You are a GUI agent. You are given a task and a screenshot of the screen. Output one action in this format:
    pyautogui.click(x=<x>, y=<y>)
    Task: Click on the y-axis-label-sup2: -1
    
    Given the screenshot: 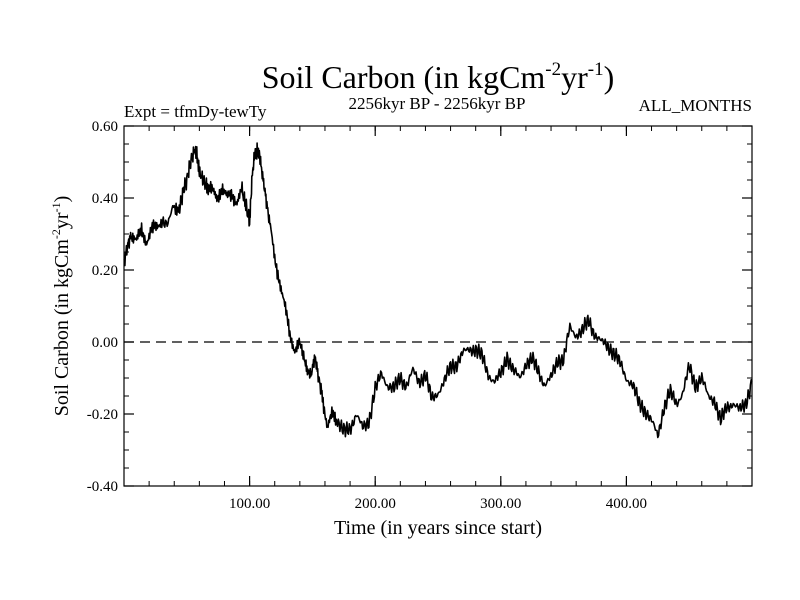 What is the action you would take?
    pyautogui.click(x=56, y=207)
    